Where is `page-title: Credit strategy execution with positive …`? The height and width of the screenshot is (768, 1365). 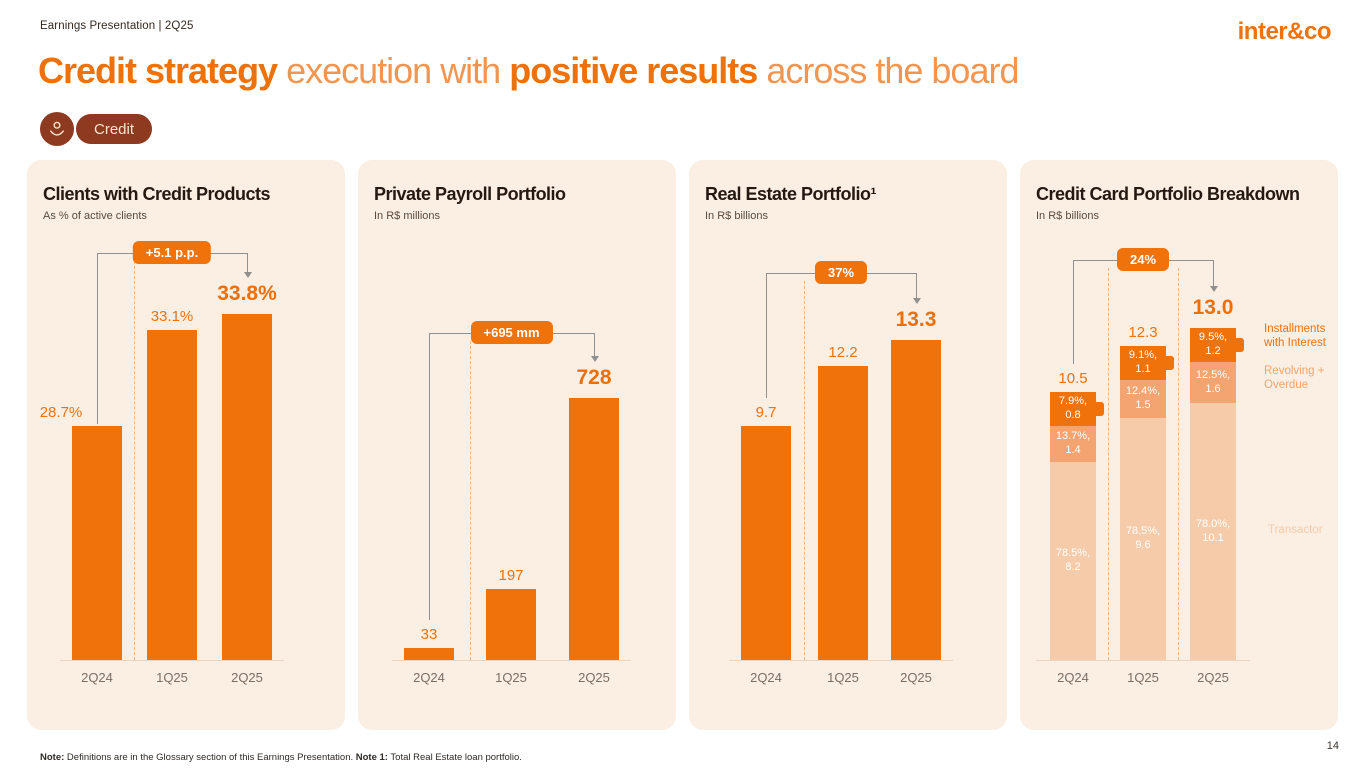
page-title: Credit strategy execution with positive … is located at coordinates (528, 71).